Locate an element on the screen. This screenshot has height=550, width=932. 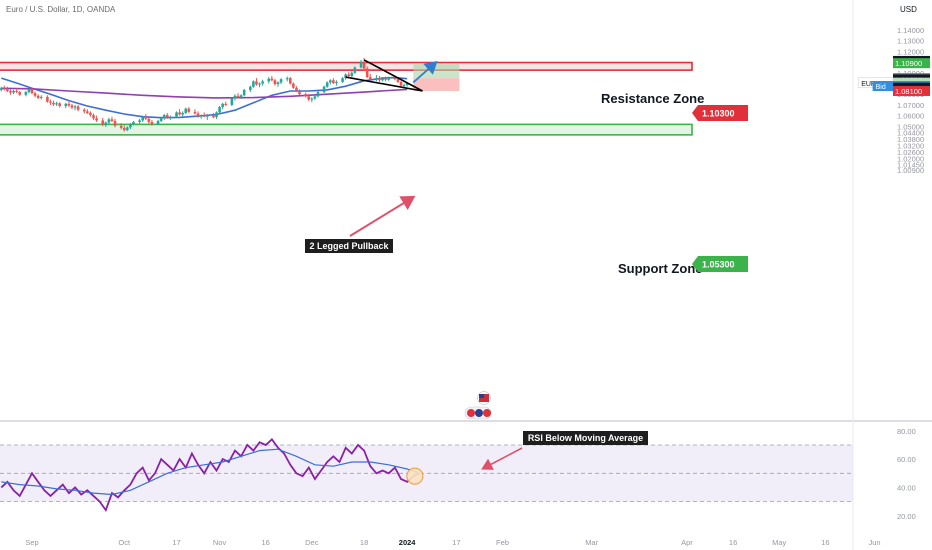
price-tick: 1.03800 is located at coordinates (910, 139).